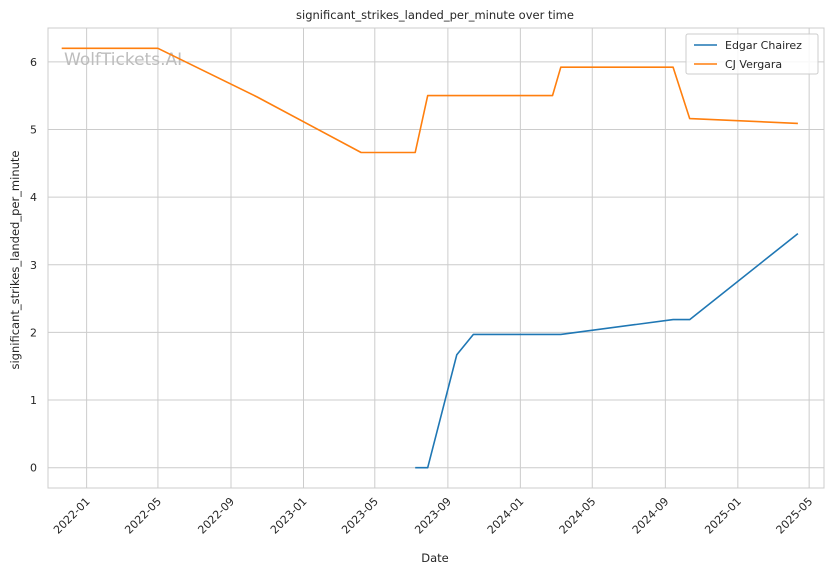 Image resolution: width=839 pixels, height=575 pixels. I want to click on y-tick-label: 4, so click(33, 197).